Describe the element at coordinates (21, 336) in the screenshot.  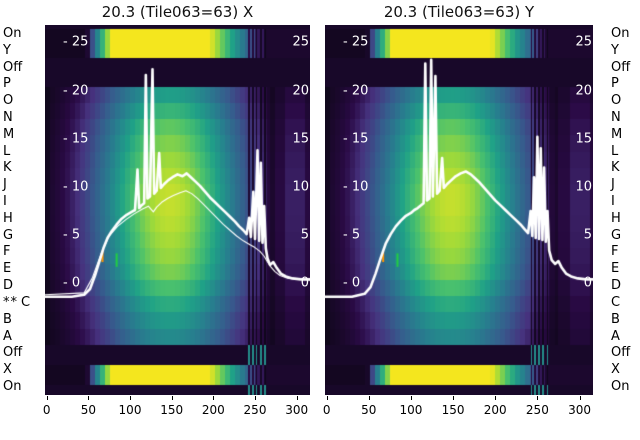
I see `row-label-left-18-a: A` at that location.